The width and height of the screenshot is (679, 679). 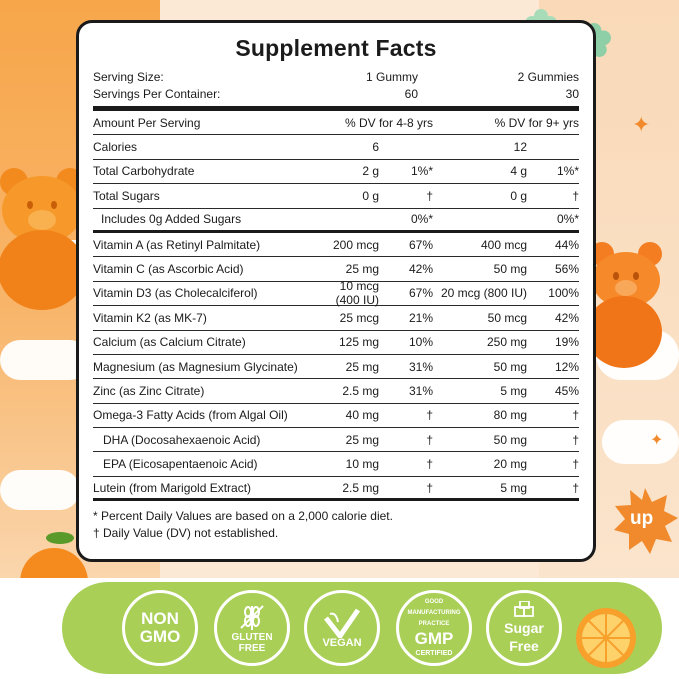 I want to click on gluten-free-text: GLUTEN FREE, so click(x=252, y=643).